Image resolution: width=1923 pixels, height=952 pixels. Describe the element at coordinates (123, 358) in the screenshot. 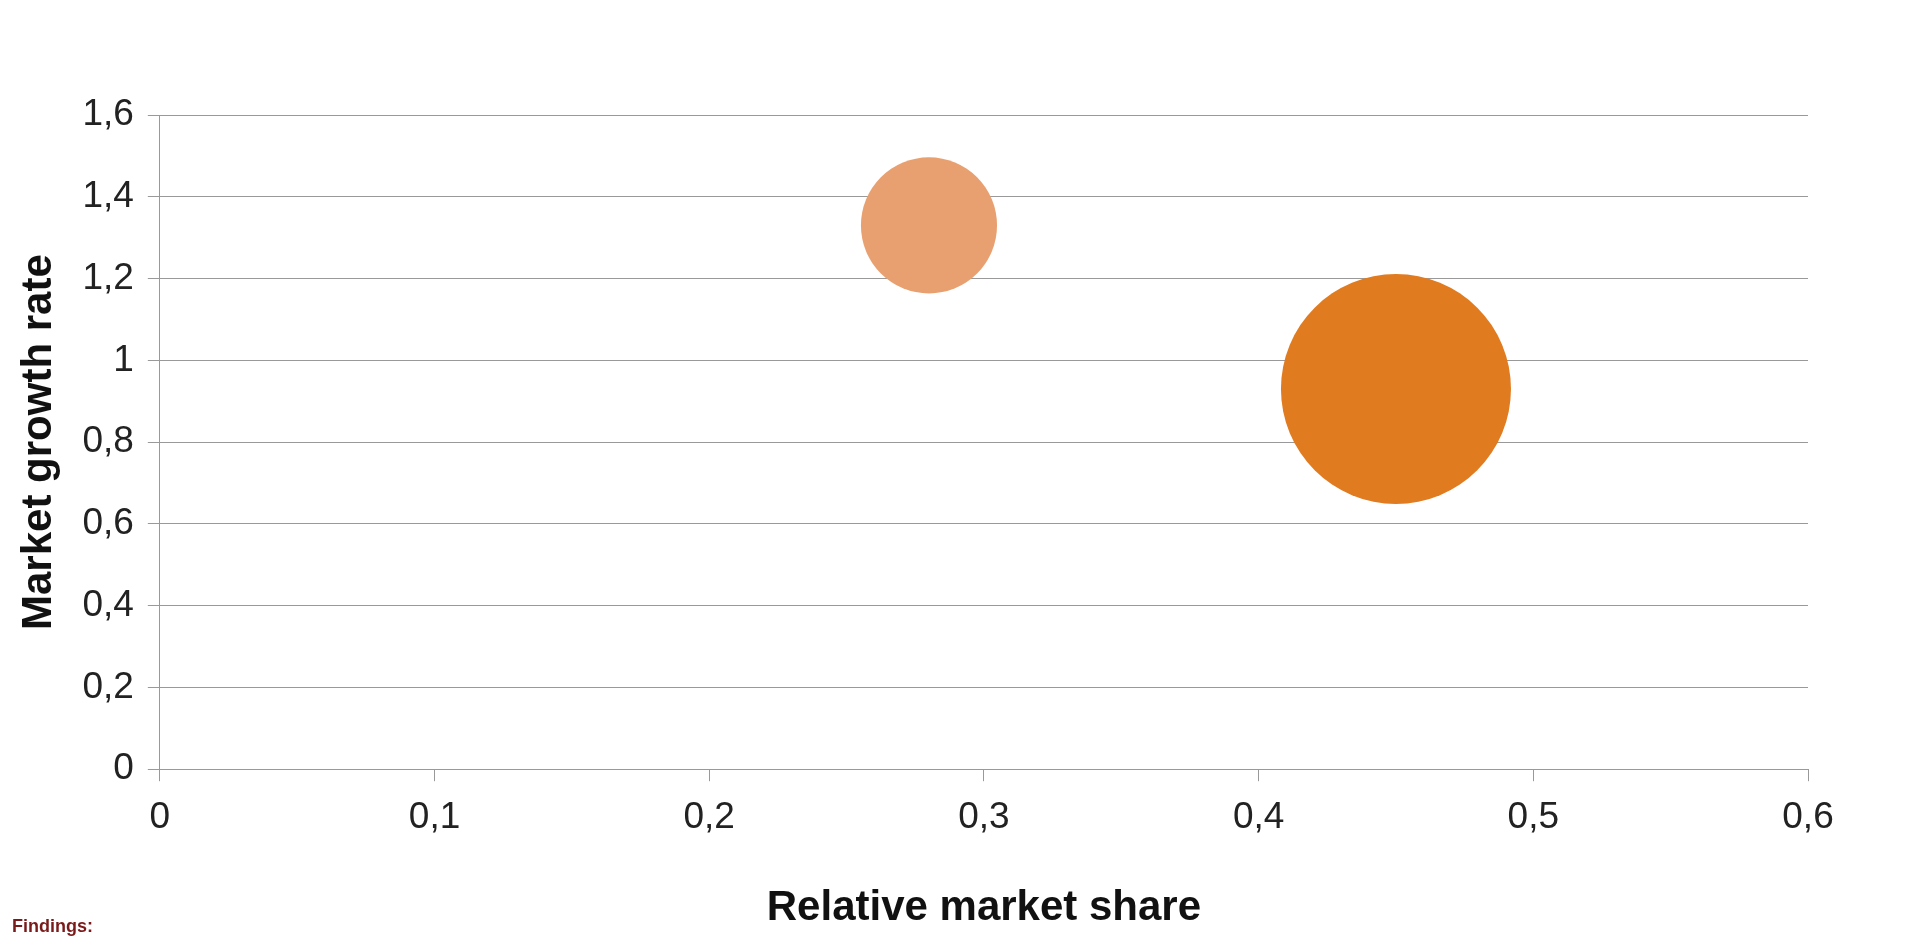

I see `y-tick-label: 1` at that location.